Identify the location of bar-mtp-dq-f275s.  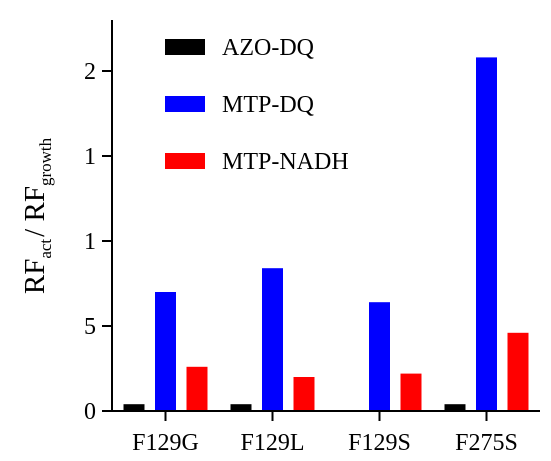
(486, 234).